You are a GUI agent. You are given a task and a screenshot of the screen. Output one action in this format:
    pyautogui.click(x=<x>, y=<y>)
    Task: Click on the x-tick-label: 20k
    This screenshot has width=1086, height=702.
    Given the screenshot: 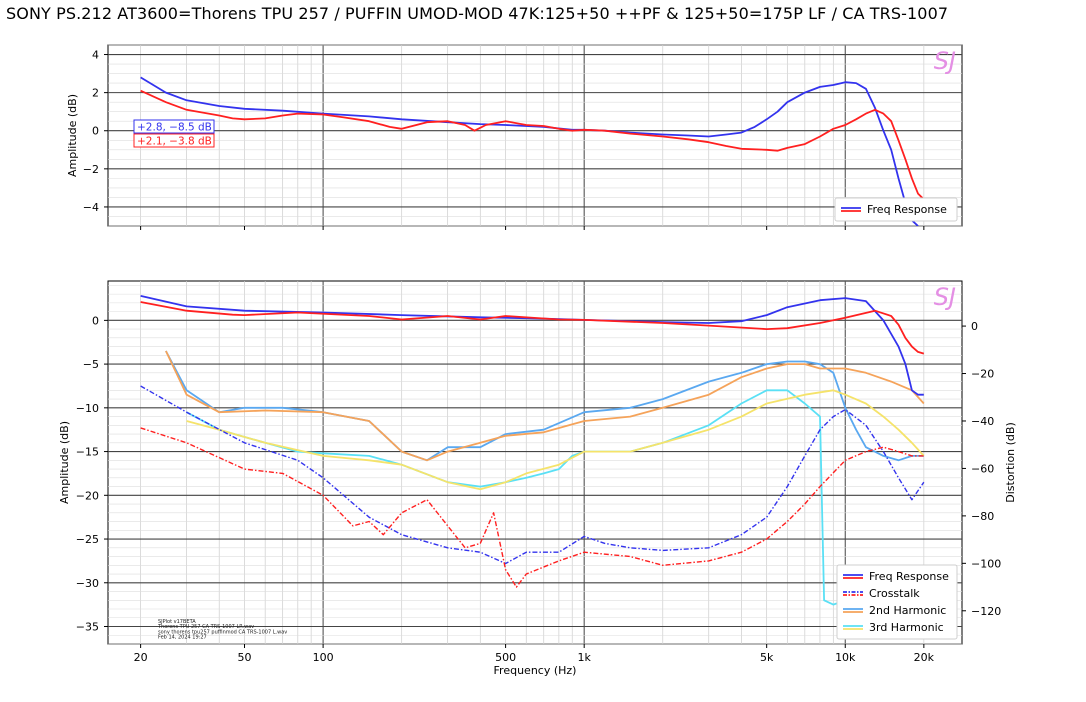 What is the action you would take?
    pyautogui.click(x=924, y=657)
    